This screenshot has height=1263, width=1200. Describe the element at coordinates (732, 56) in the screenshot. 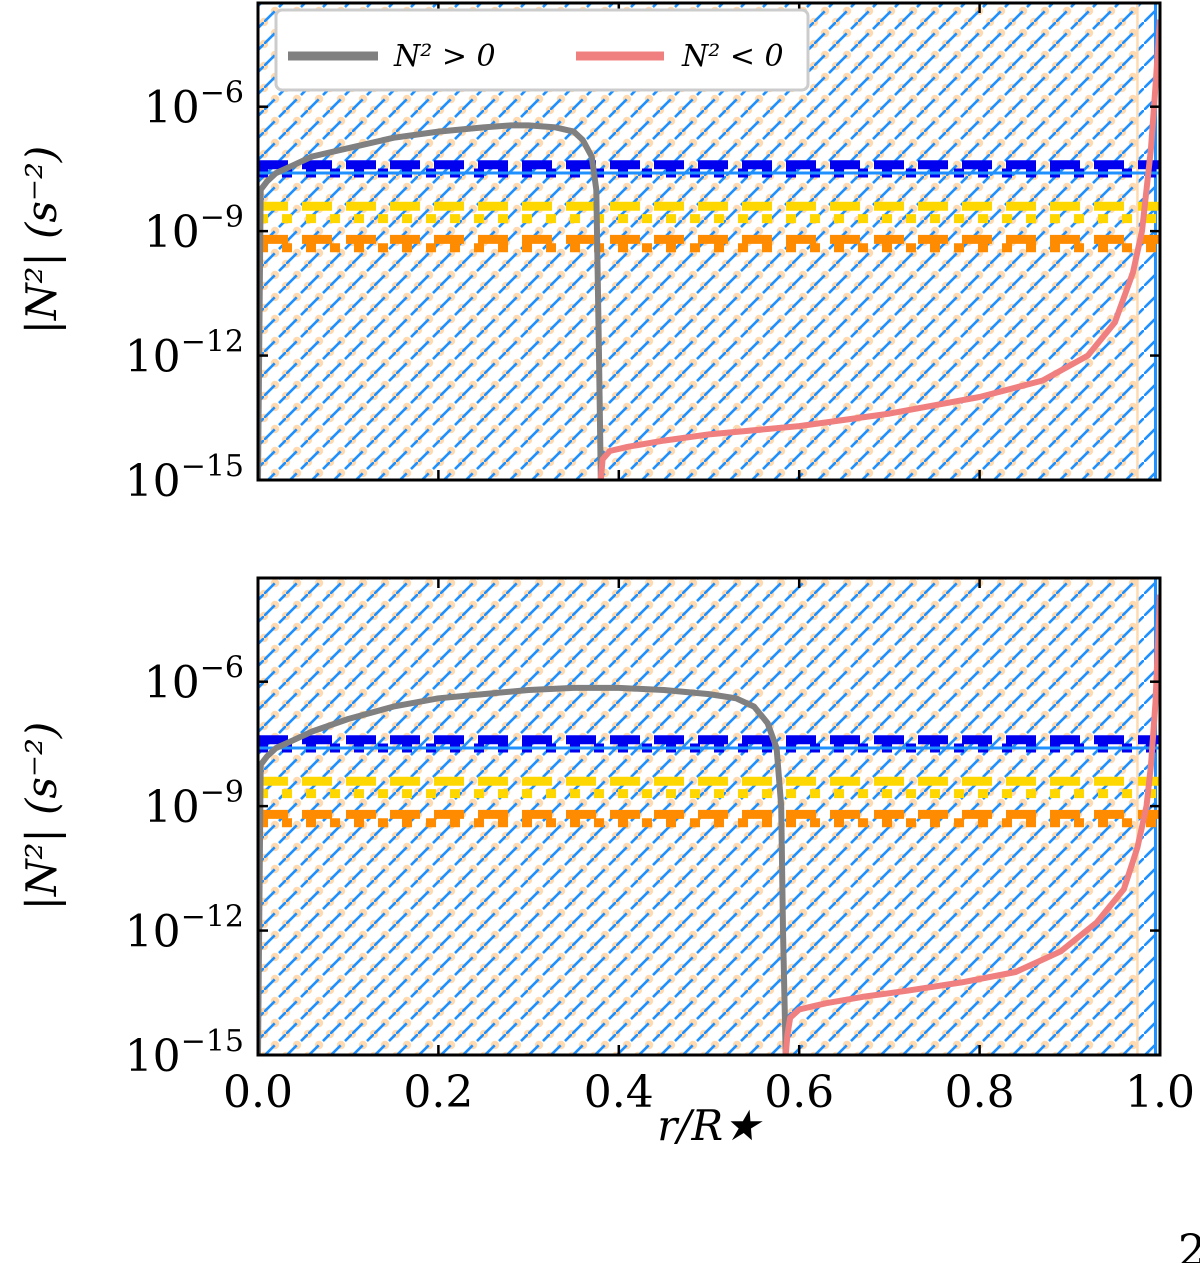

I see `legend-label-negative: N² < 0` at that location.